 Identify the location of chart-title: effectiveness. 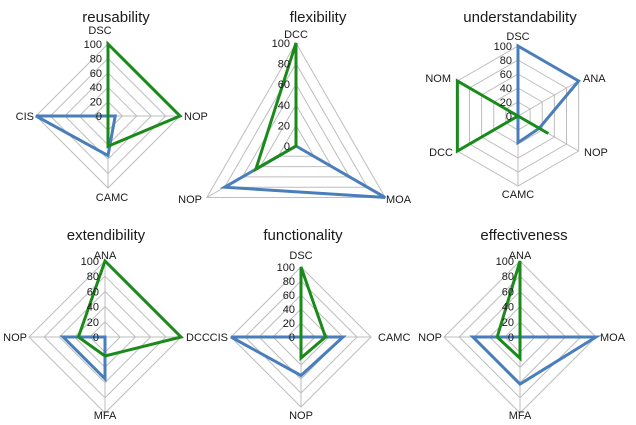
(523, 235).